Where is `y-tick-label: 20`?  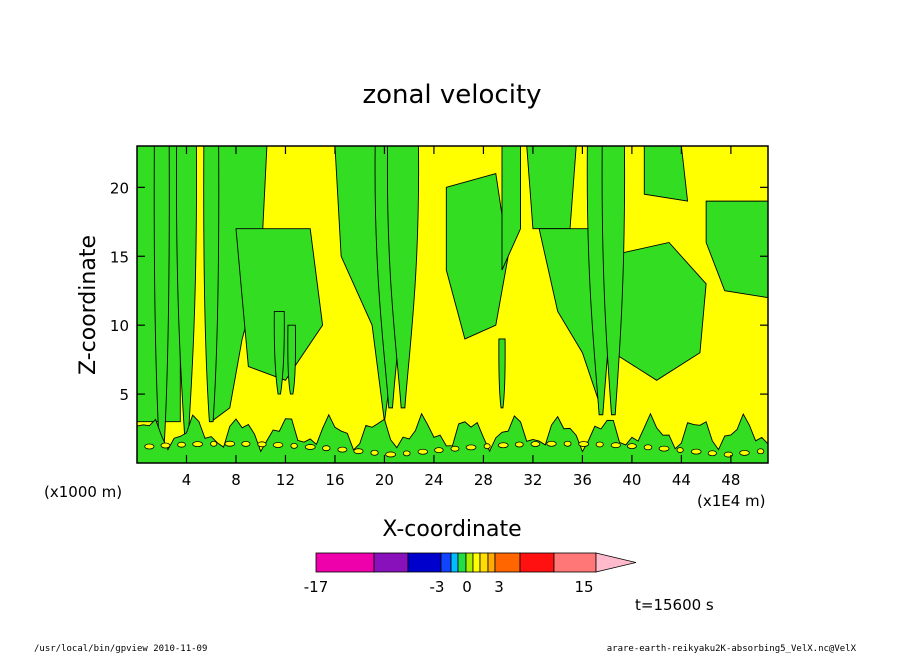 y-tick-label: 20 is located at coordinates (119, 188).